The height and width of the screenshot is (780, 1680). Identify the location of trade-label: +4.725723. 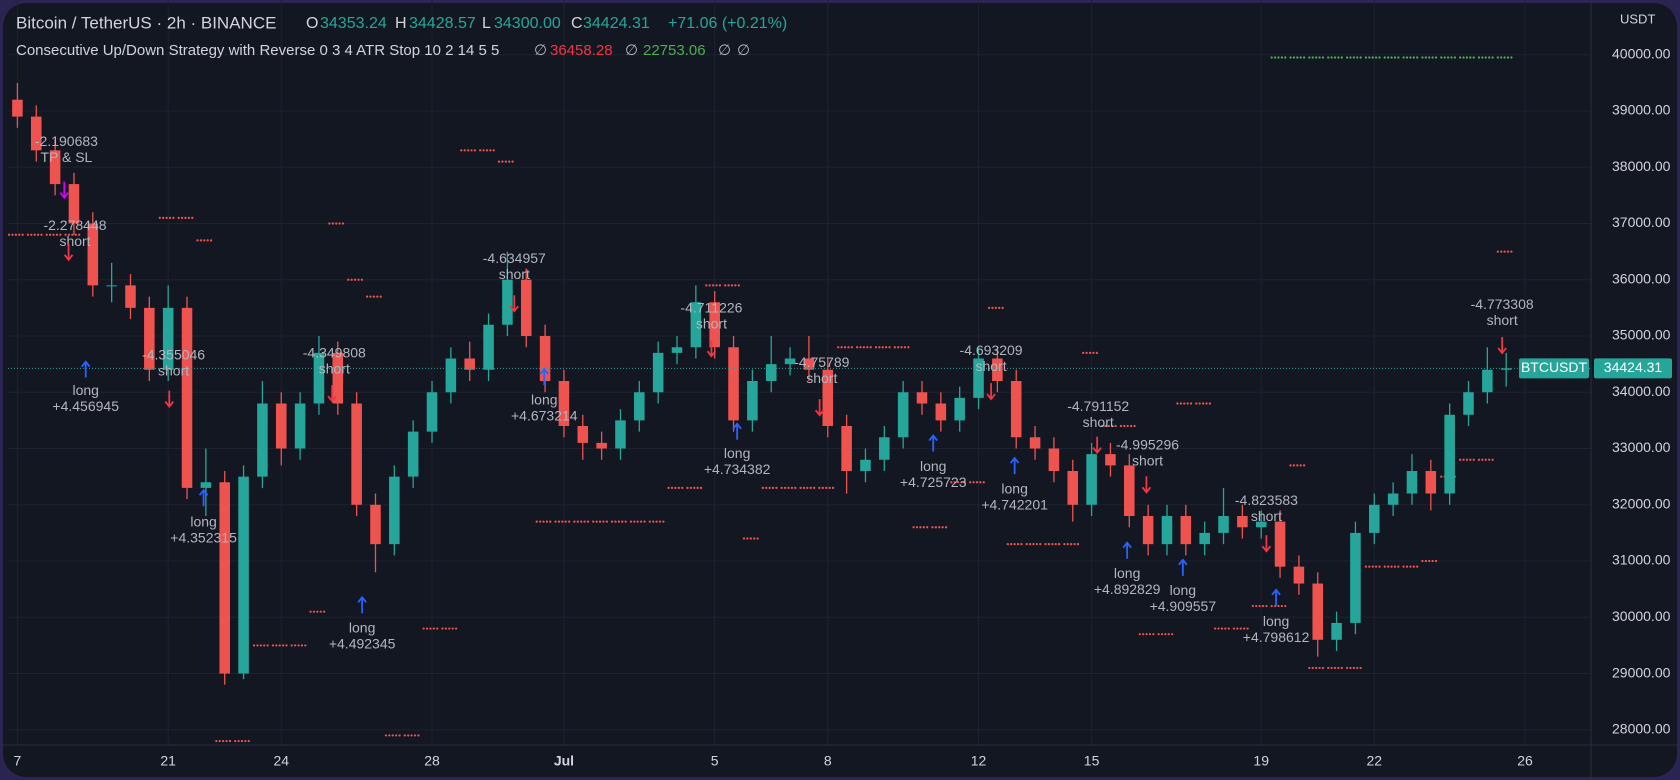
(933, 482).